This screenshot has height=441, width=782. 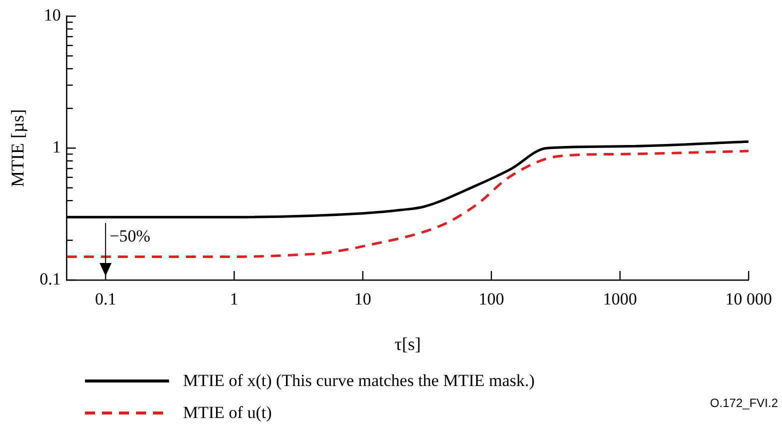 What do you see at coordinates (491, 299) in the screenshot?
I see `x-tick-label: 100` at bounding box center [491, 299].